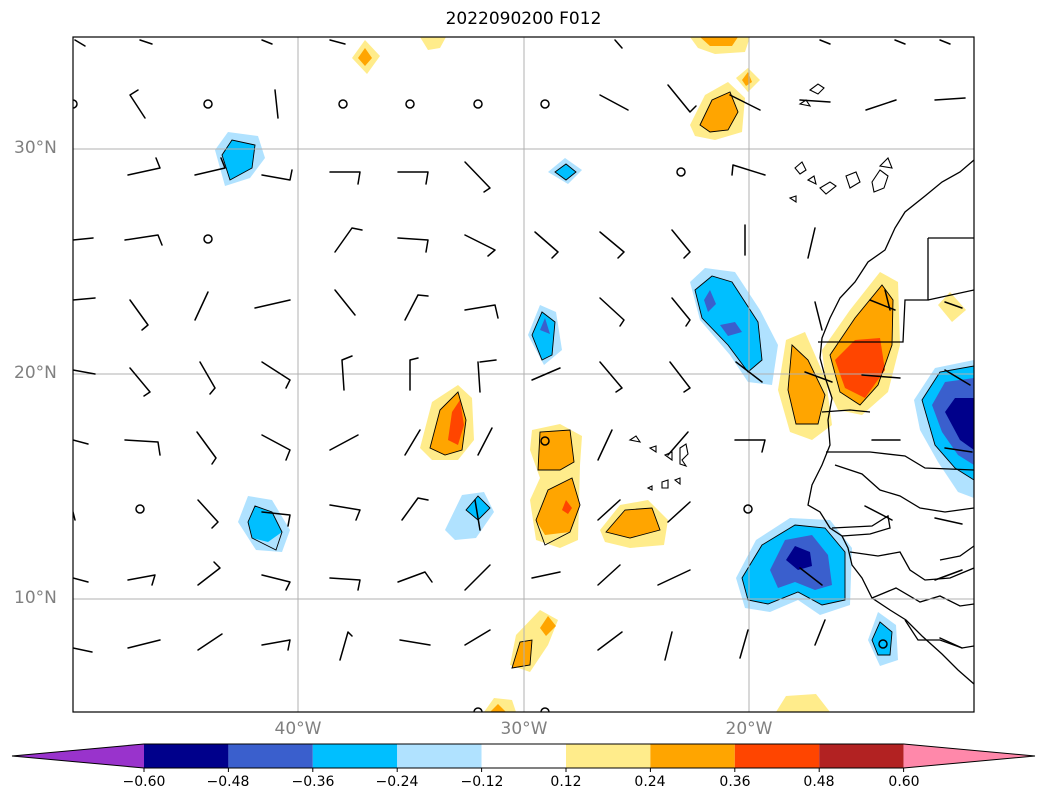 This screenshot has width=1047, height=805. What do you see at coordinates (144, 782) in the screenshot?
I see `colorbar-tick-label: −0.60` at bounding box center [144, 782].